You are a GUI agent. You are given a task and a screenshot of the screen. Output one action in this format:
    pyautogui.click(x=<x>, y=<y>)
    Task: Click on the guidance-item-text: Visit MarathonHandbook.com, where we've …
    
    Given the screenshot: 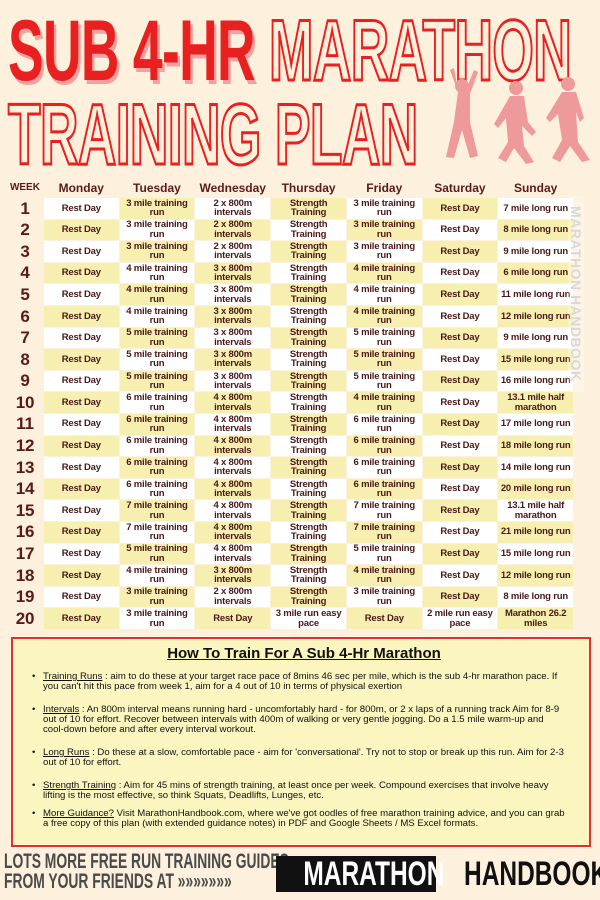 What is the action you would take?
    pyautogui.click(x=304, y=818)
    